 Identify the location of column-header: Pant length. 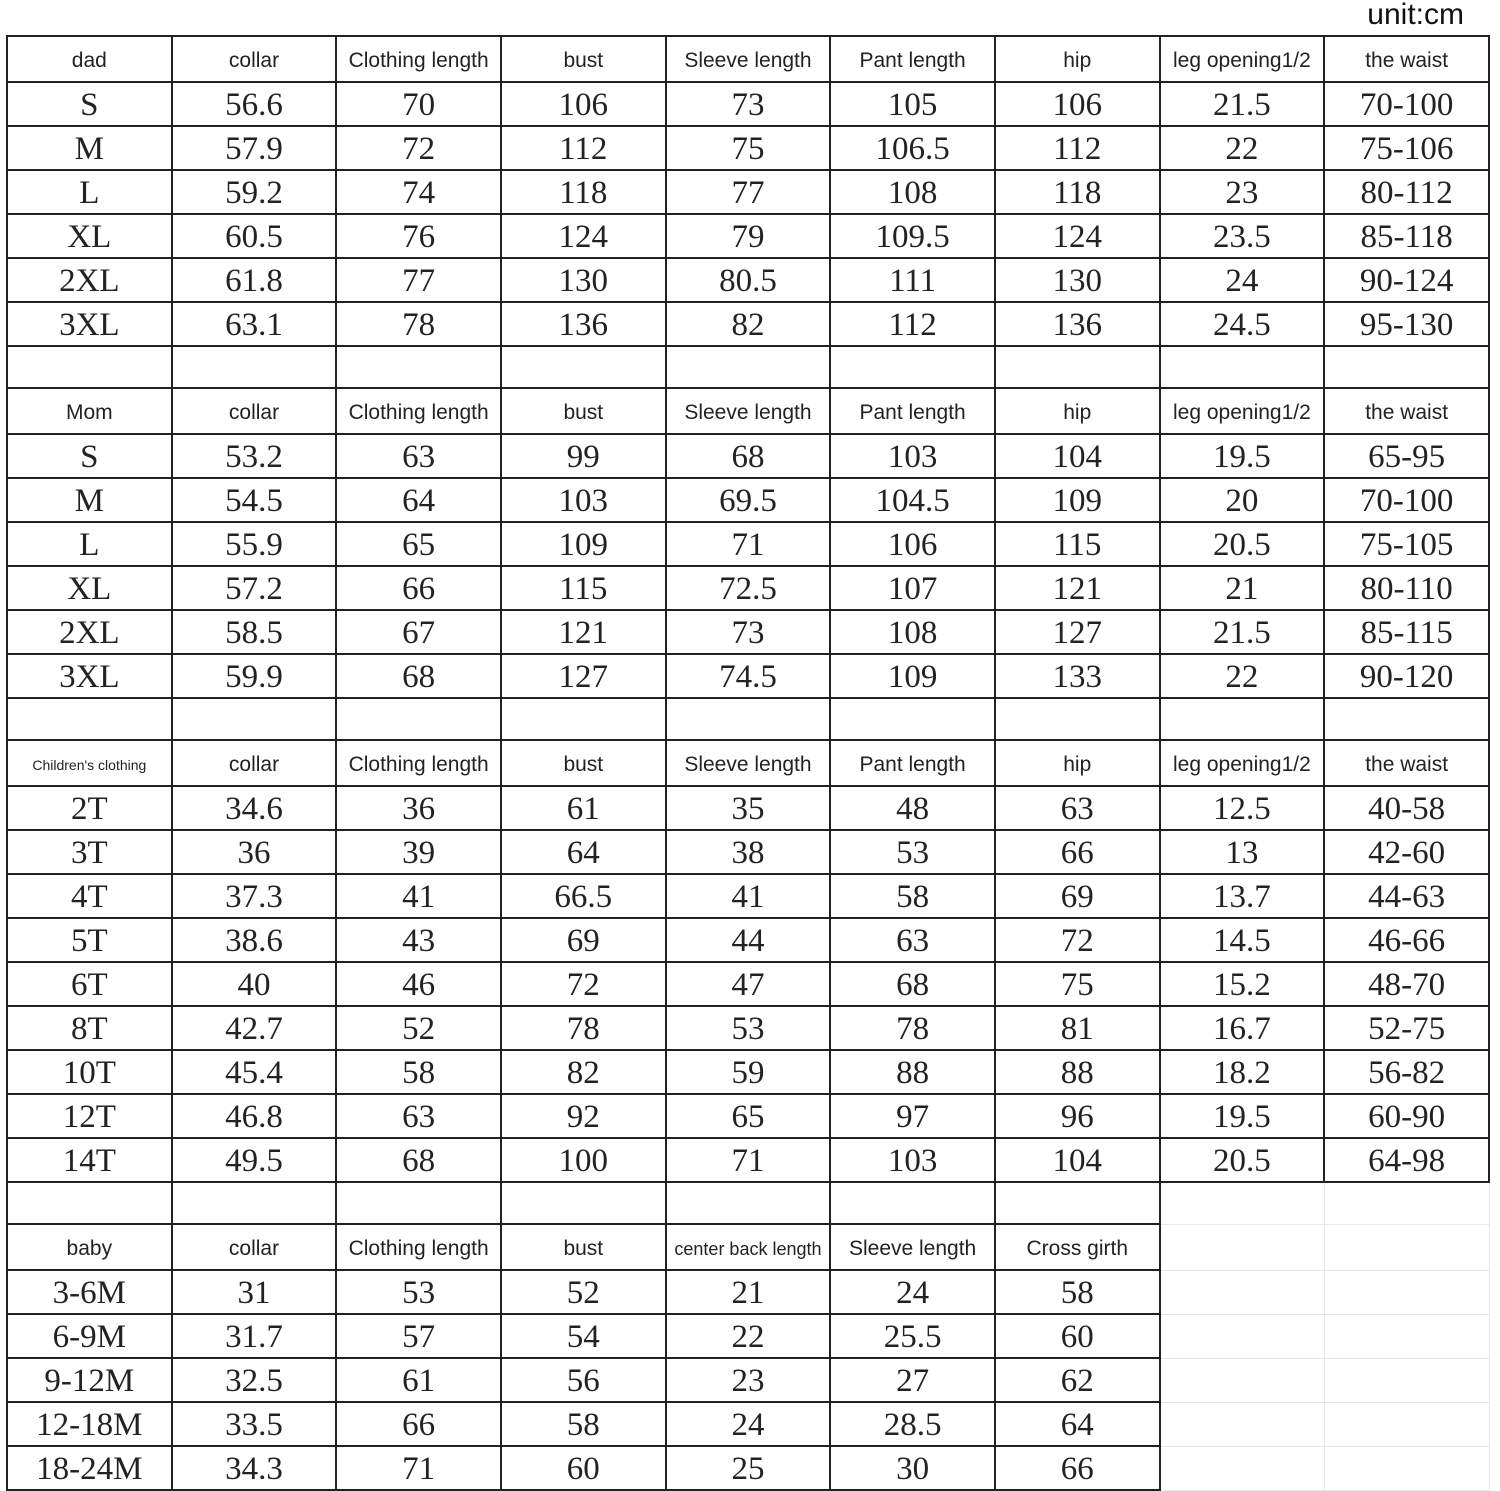
(912, 763).